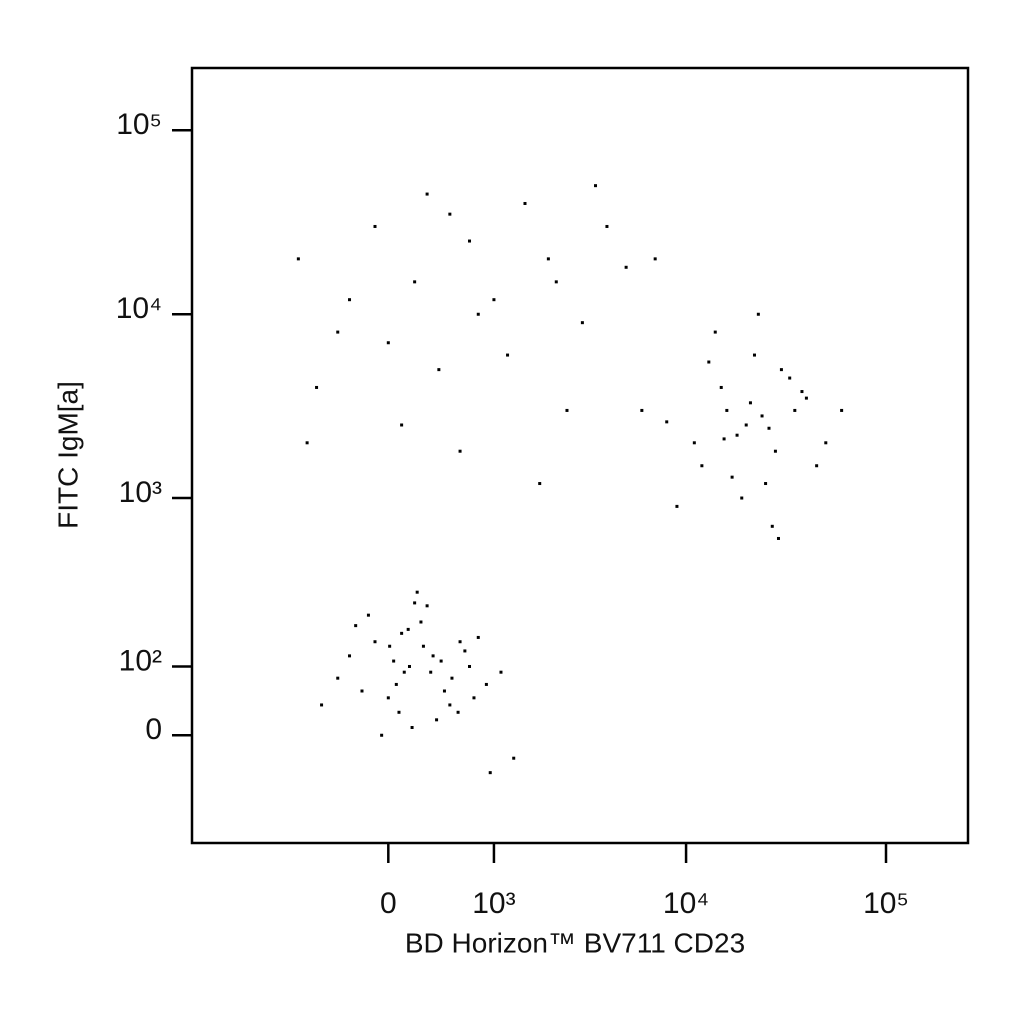  Describe the element at coordinates (575, 942) in the screenshot. I see `x-axis-title: BD Horizon™ BV711 CD23` at that location.